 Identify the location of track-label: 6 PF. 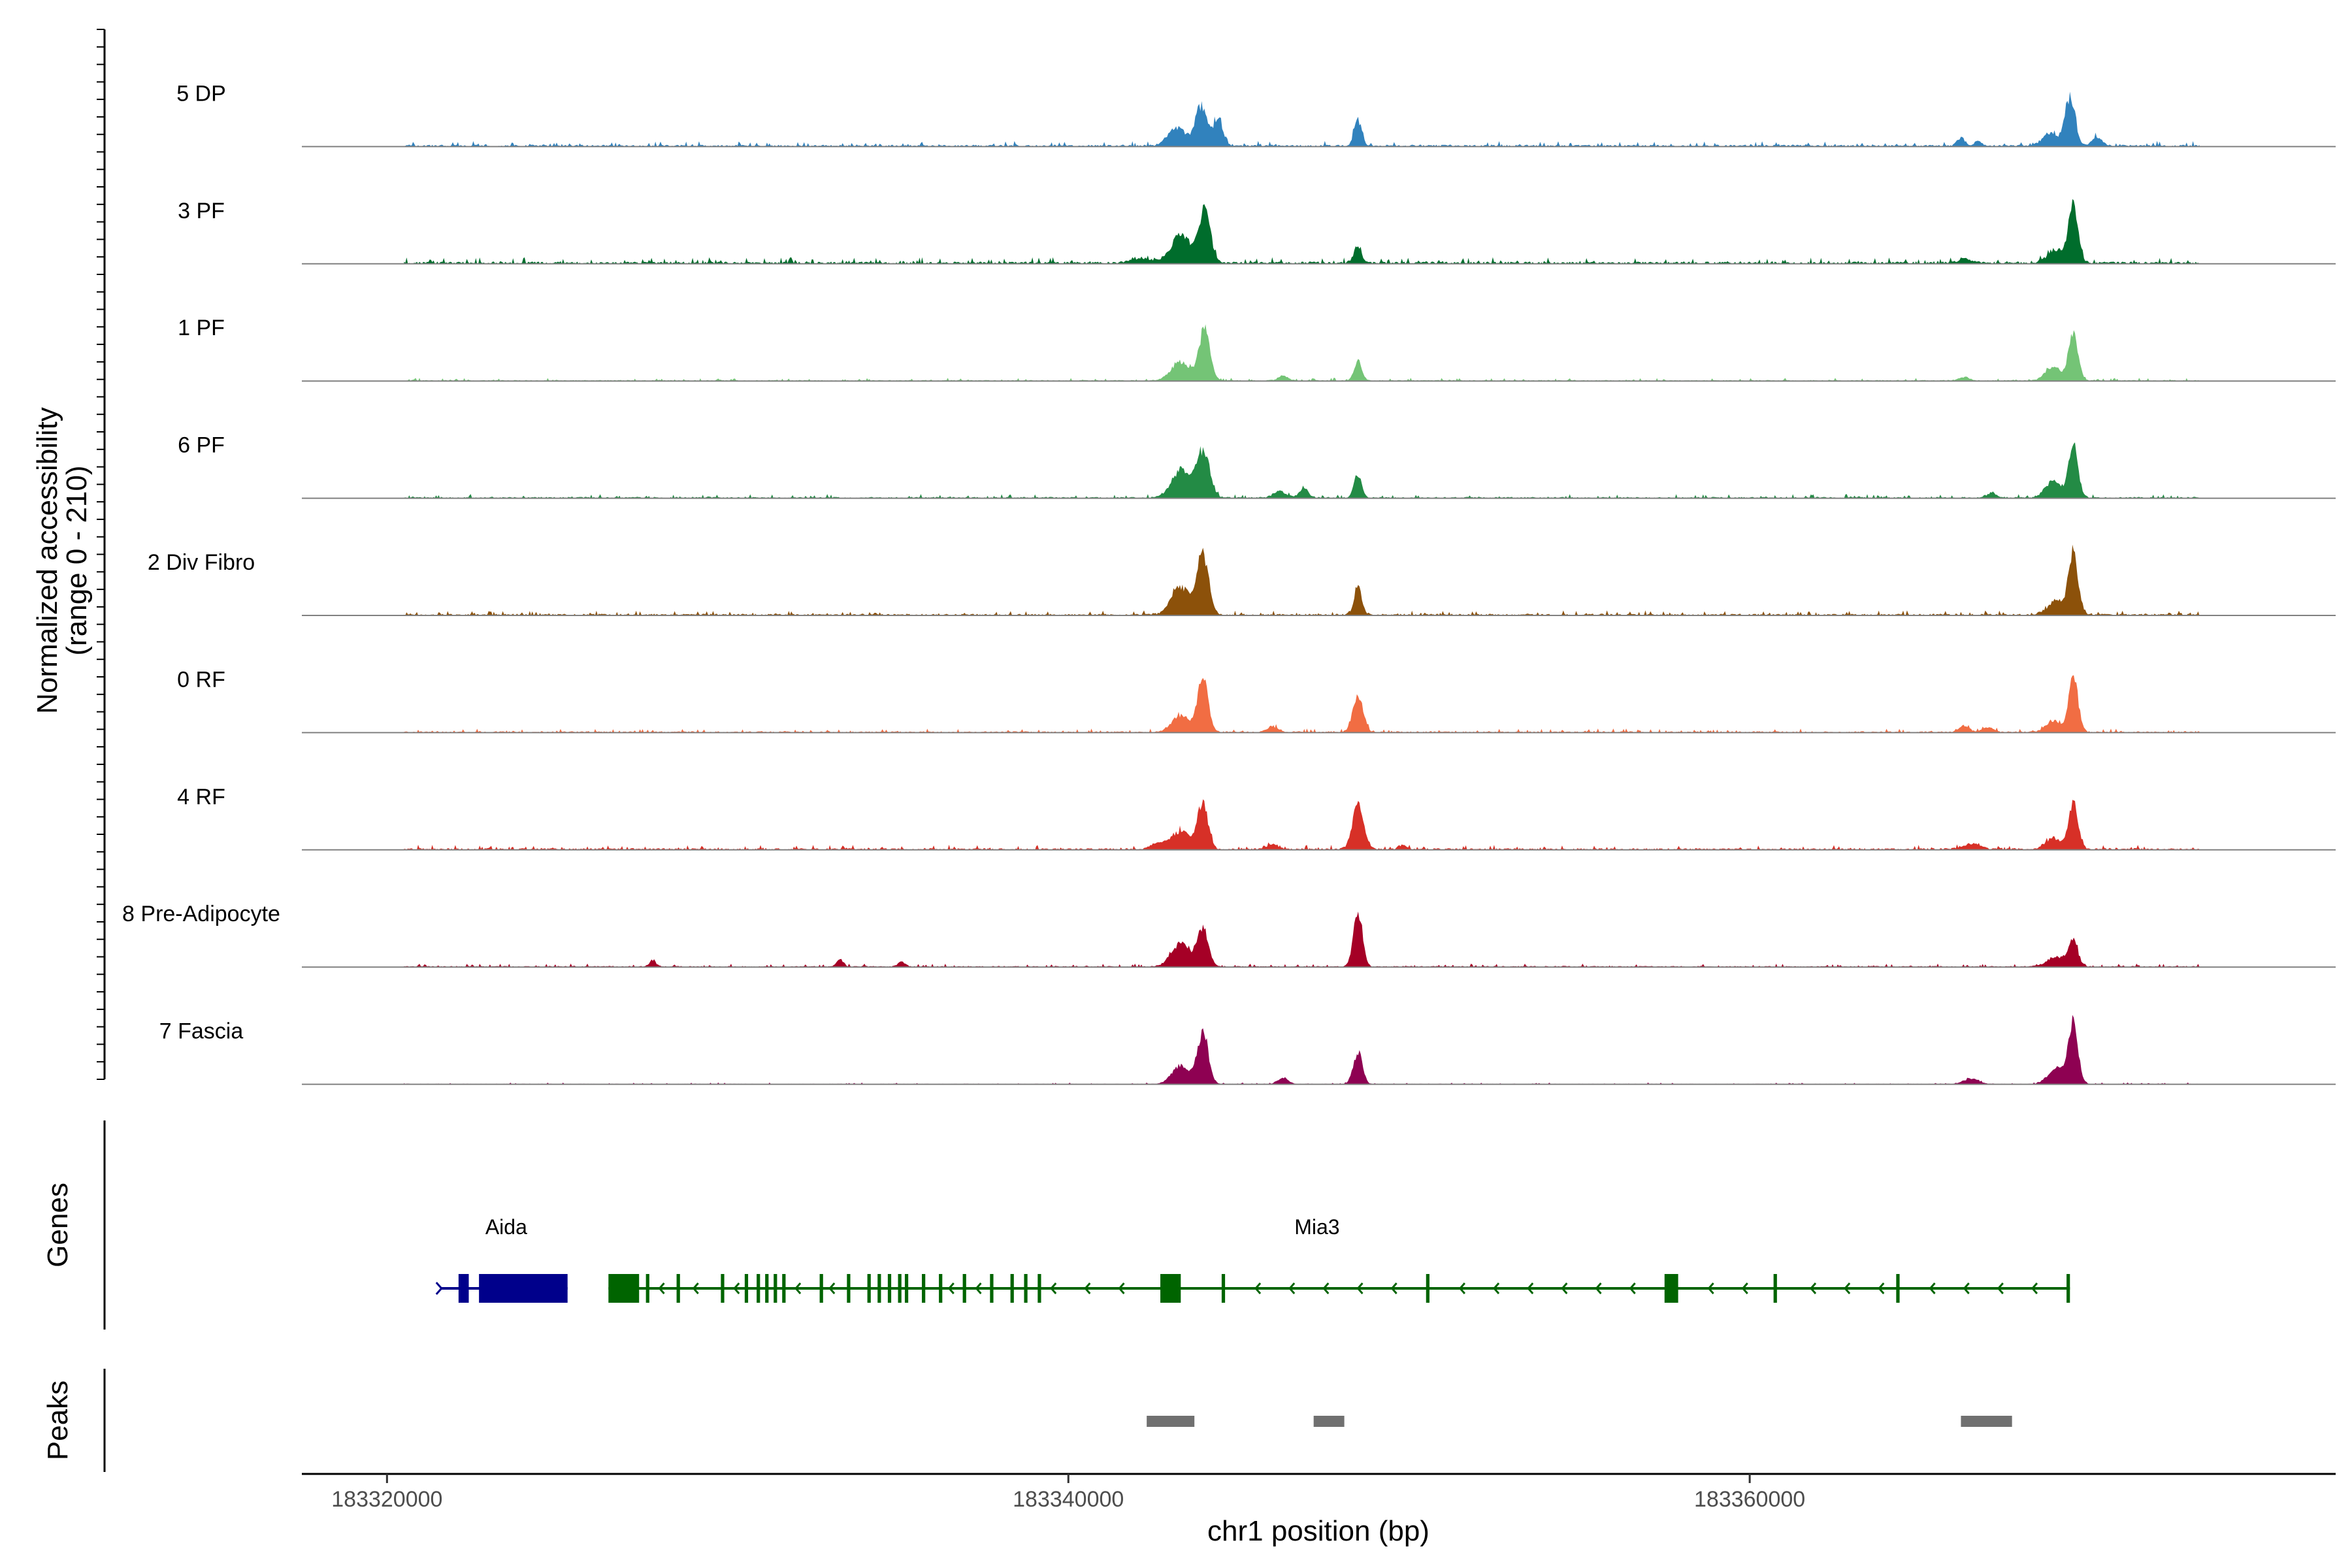
(201, 445).